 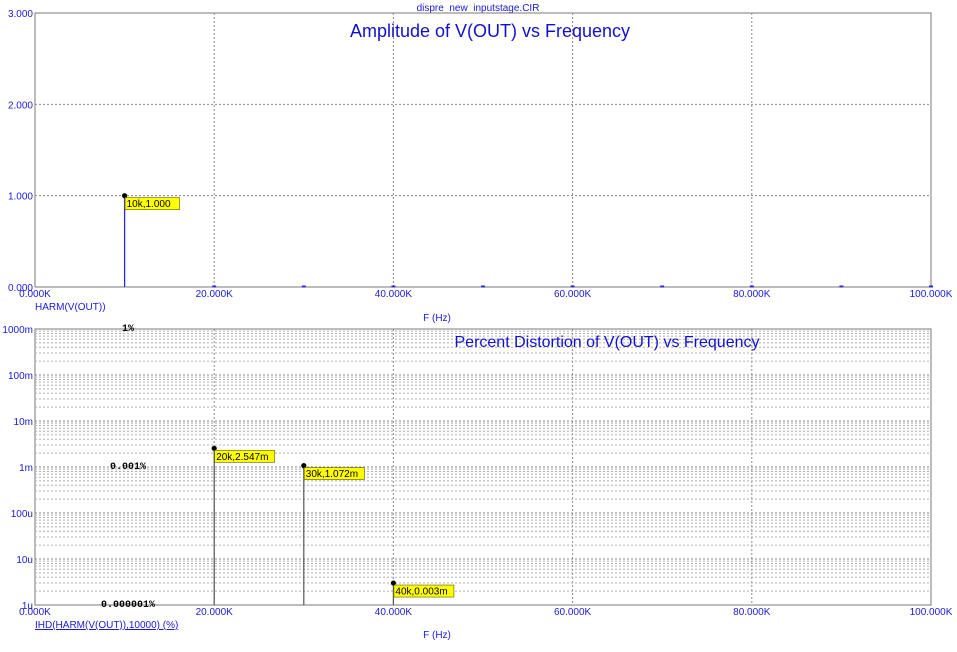 What do you see at coordinates (70, 307) in the screenshot?
I see `trace-label: HARM(V(OUT))` at bounding box center [70, 307].